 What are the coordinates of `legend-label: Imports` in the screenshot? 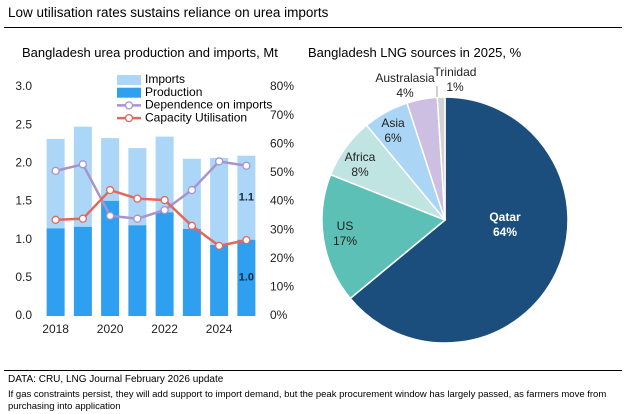 It's located at (165, 79).